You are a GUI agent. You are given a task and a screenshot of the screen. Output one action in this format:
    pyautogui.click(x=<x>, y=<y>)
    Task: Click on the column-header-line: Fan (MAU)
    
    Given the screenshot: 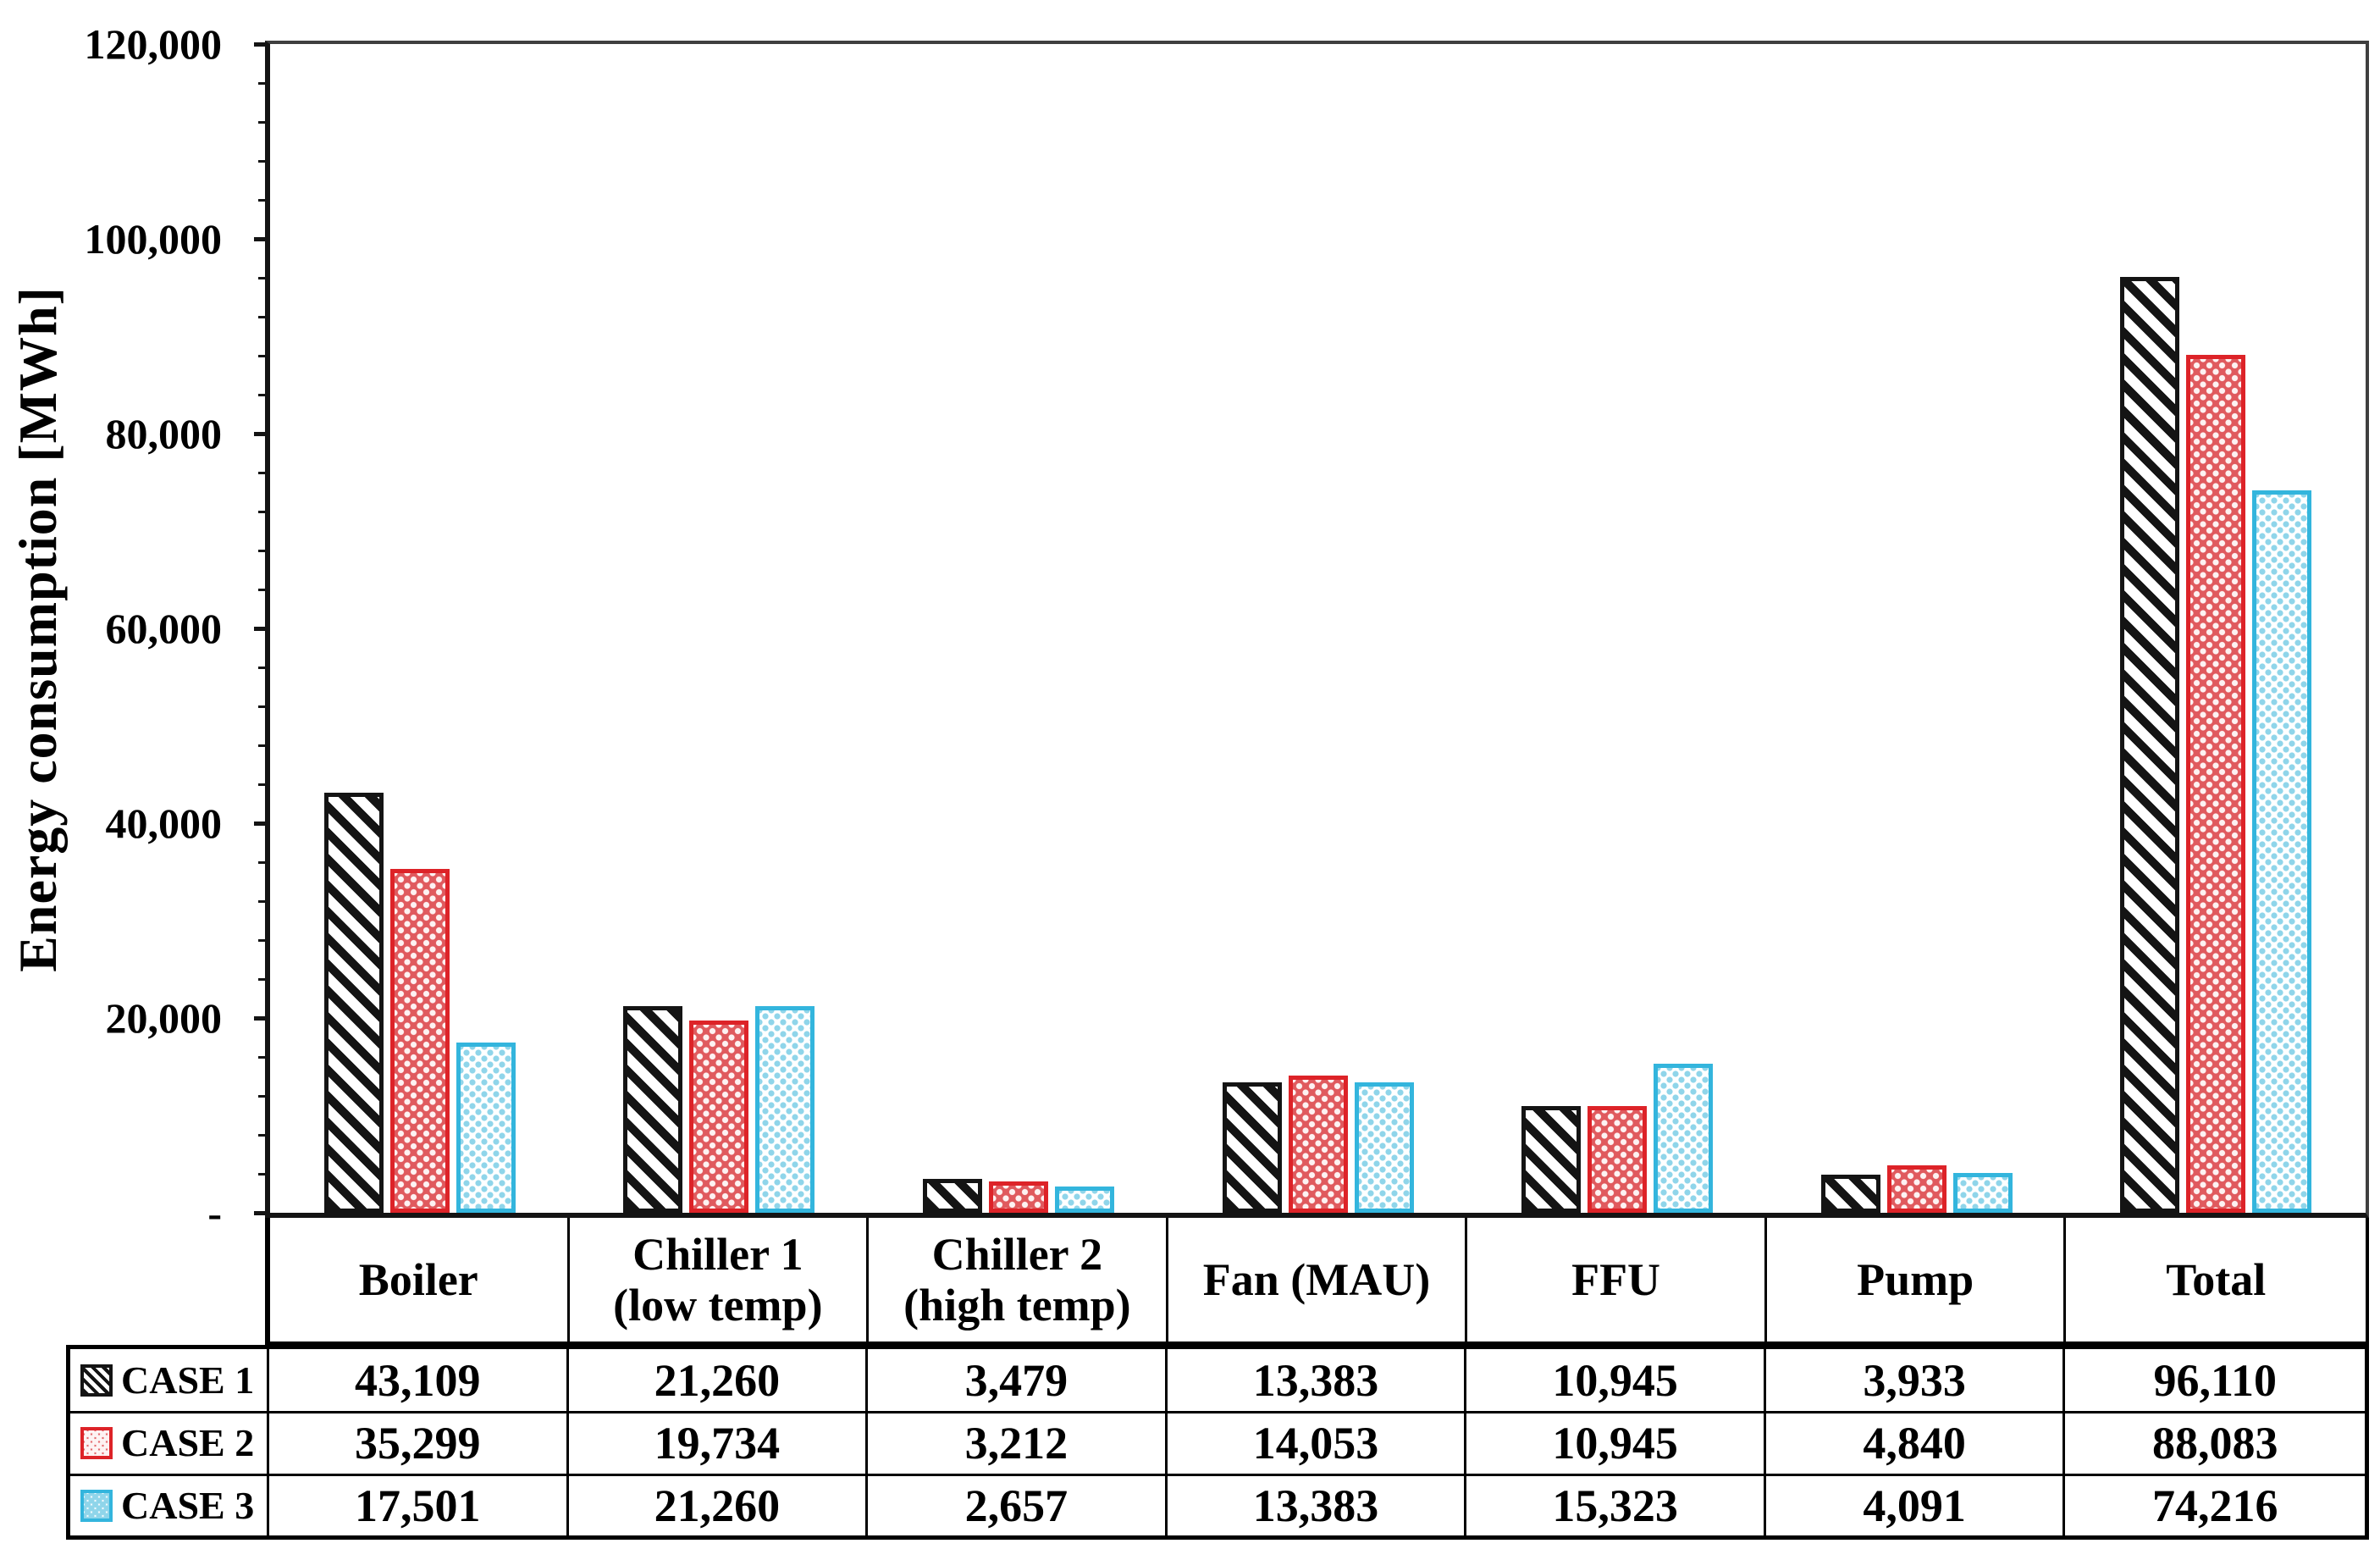 What is the action you would take?
    pyautogui.click(x=1316, y=1279)
    